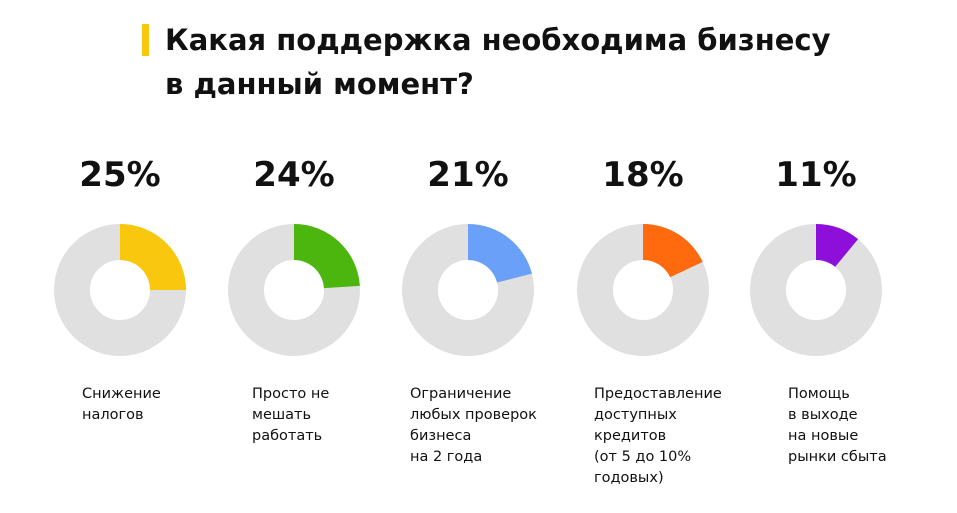 The width and height of the screenshot is (957, 513). What do you see at coordinates (145, 40) in the screenshot?
I see `accent-bar` at bounding box center [145, 40].